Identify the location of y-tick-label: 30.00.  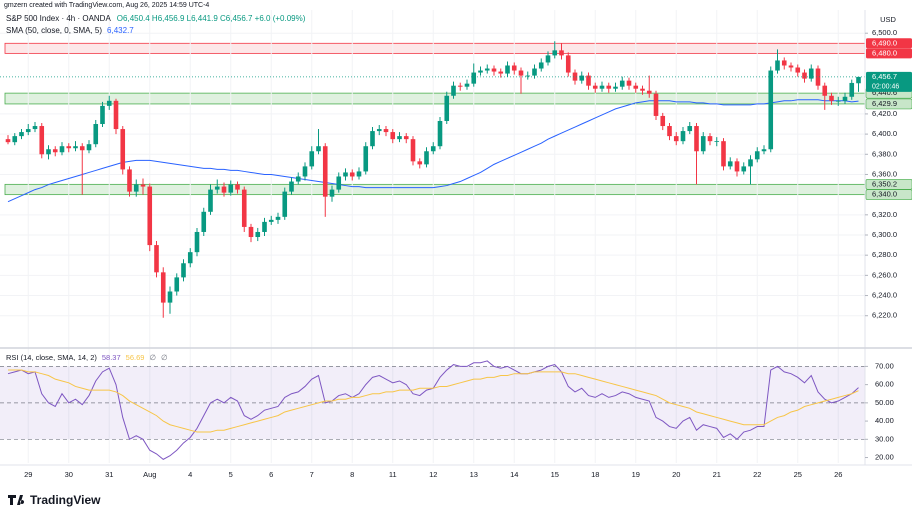
(884, 438).